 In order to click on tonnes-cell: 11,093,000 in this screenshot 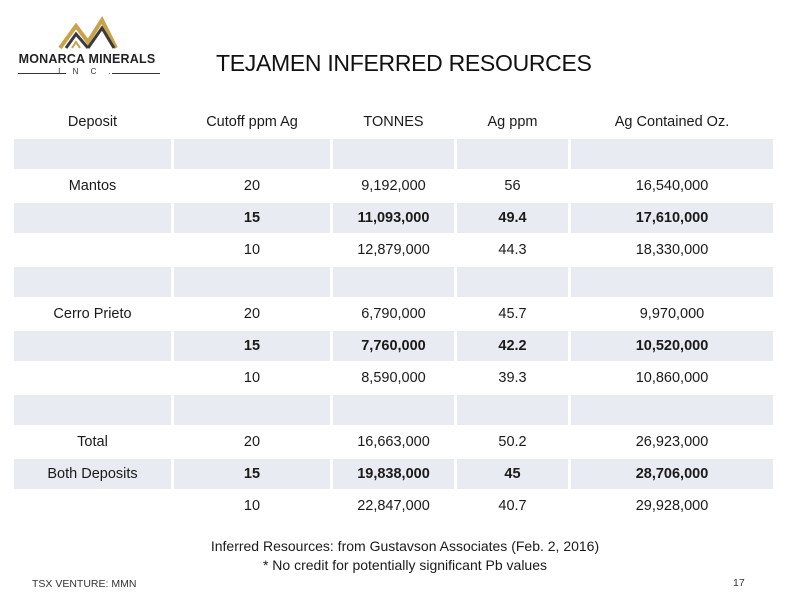, I will do `click(393, 218)`.